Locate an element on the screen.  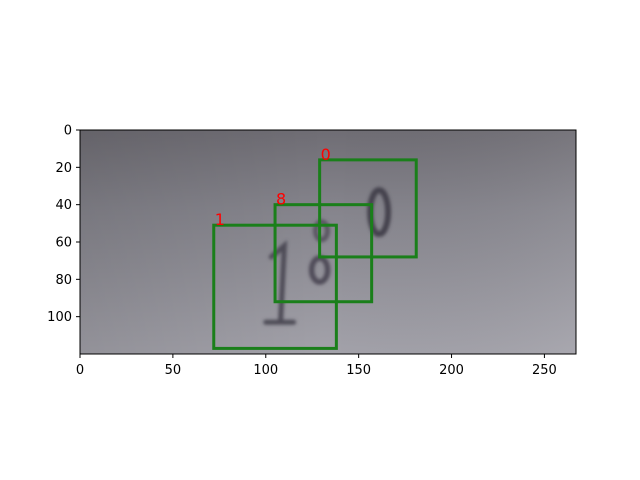
x-axis: 0 50 100 150 200 250 is located at coordinates (316, 366).